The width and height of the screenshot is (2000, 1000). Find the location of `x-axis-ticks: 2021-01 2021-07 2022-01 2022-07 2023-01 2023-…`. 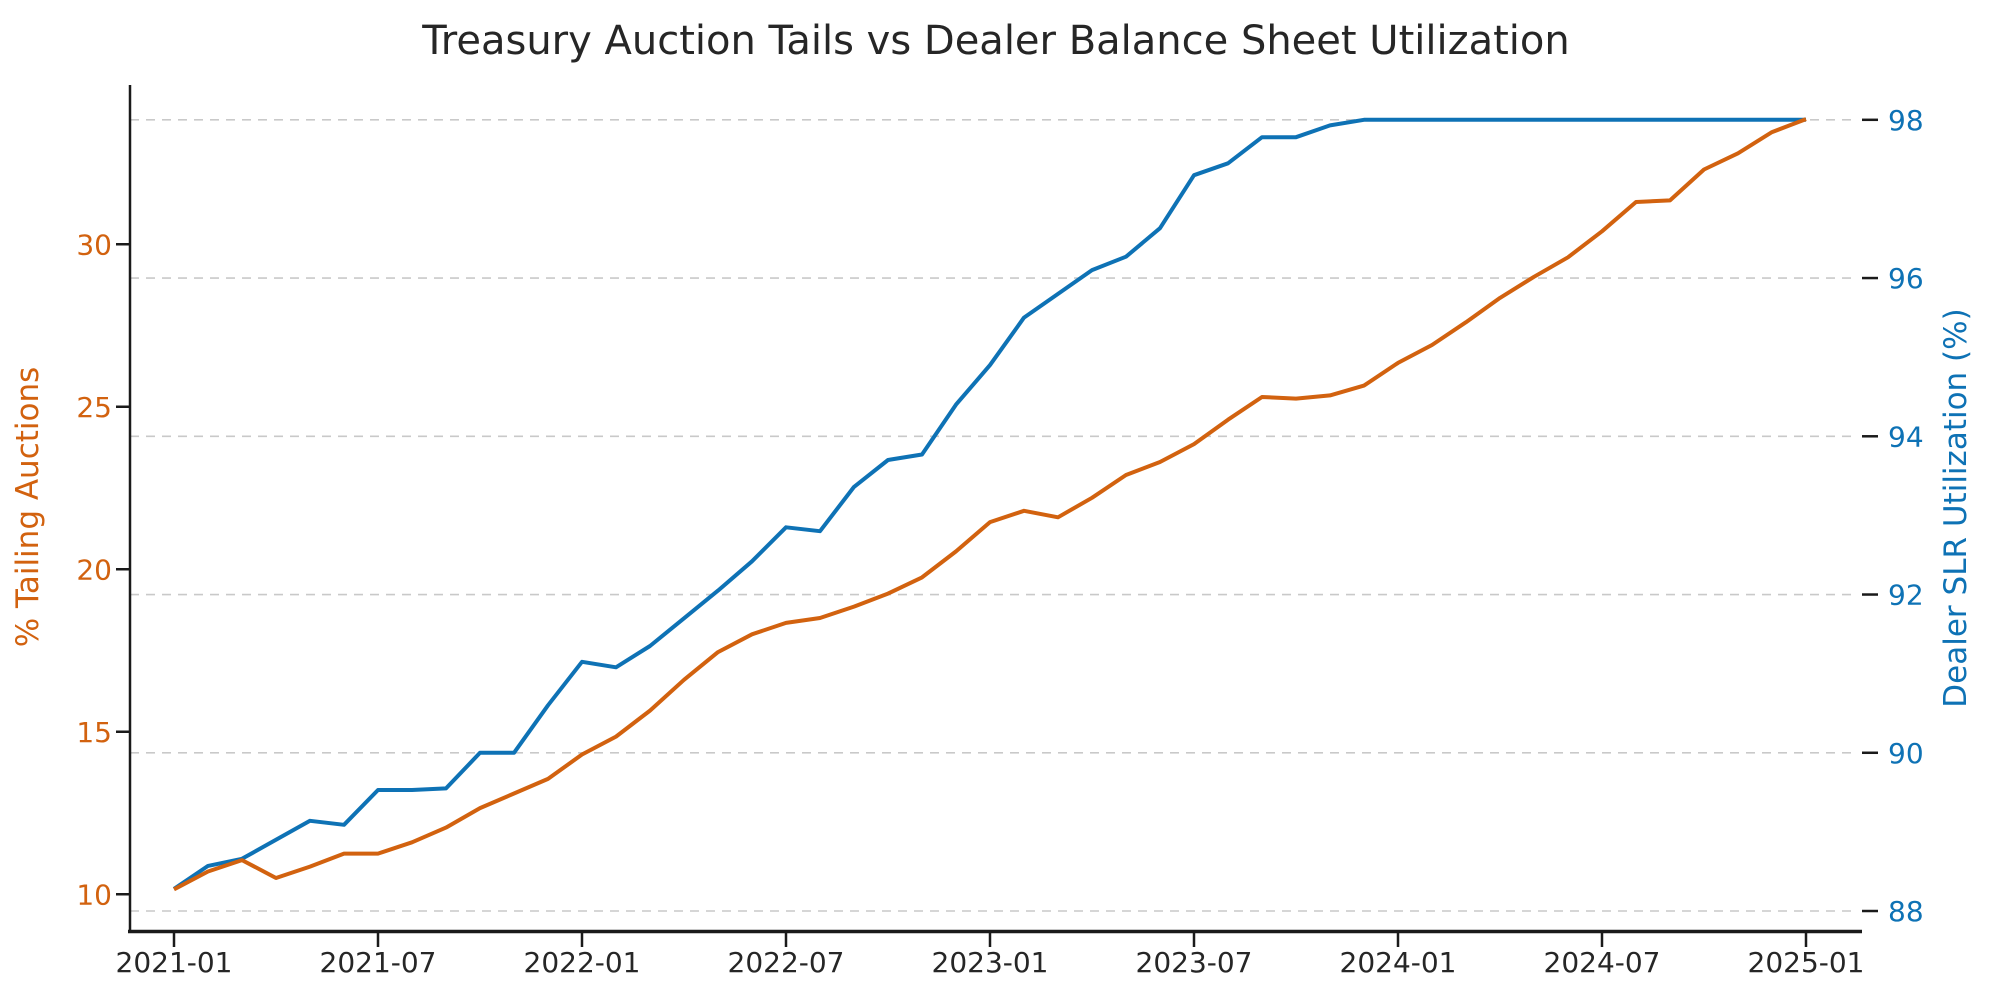

x-axis-ticks: 2021-01 2021-07 2022-01 2022-07 2023-01 2023-… is located at coordinates (990, 956).